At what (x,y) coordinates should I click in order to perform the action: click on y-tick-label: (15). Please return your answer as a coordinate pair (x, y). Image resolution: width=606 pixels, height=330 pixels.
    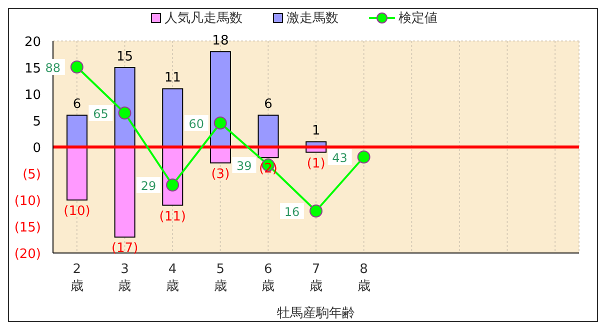
    Looking at the image, I should click on (27, 228).